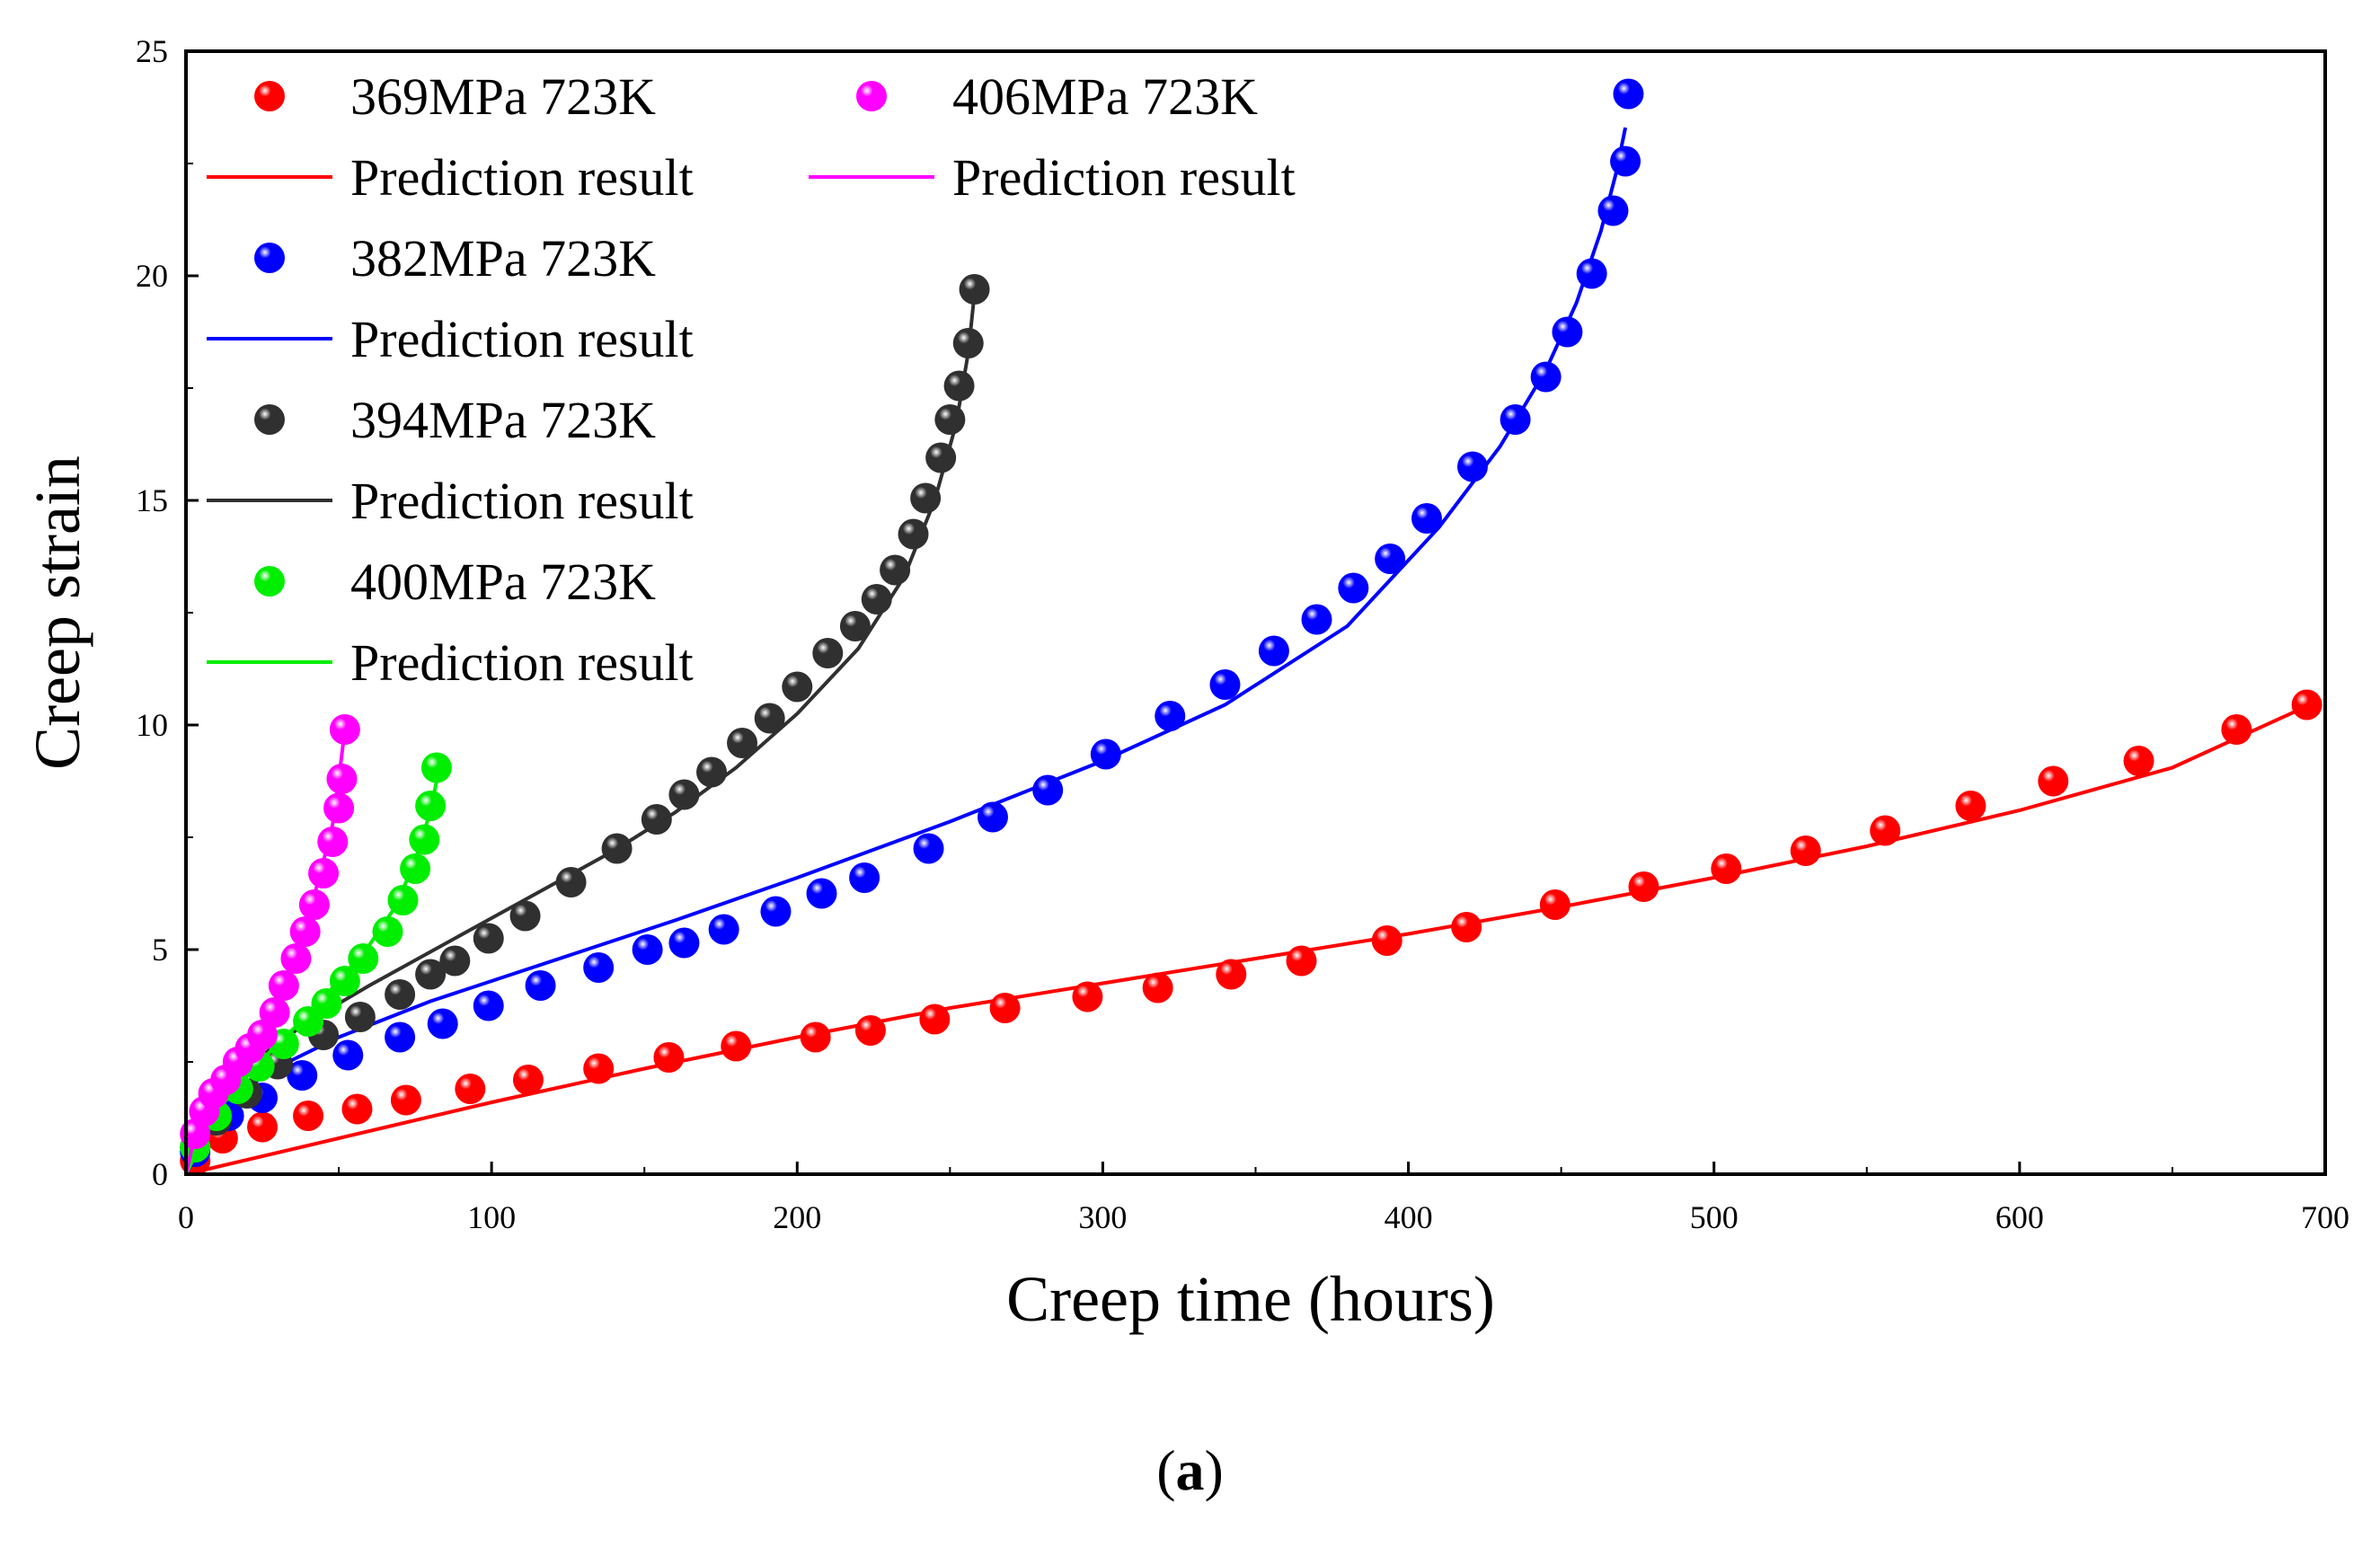 The width and height of the screenshot is (2380, 1556). Describe the element at coordinates (1105, 96) in the screenshot. I see `legend-label-406mpa-723k: 406MPa 723K` at that location.